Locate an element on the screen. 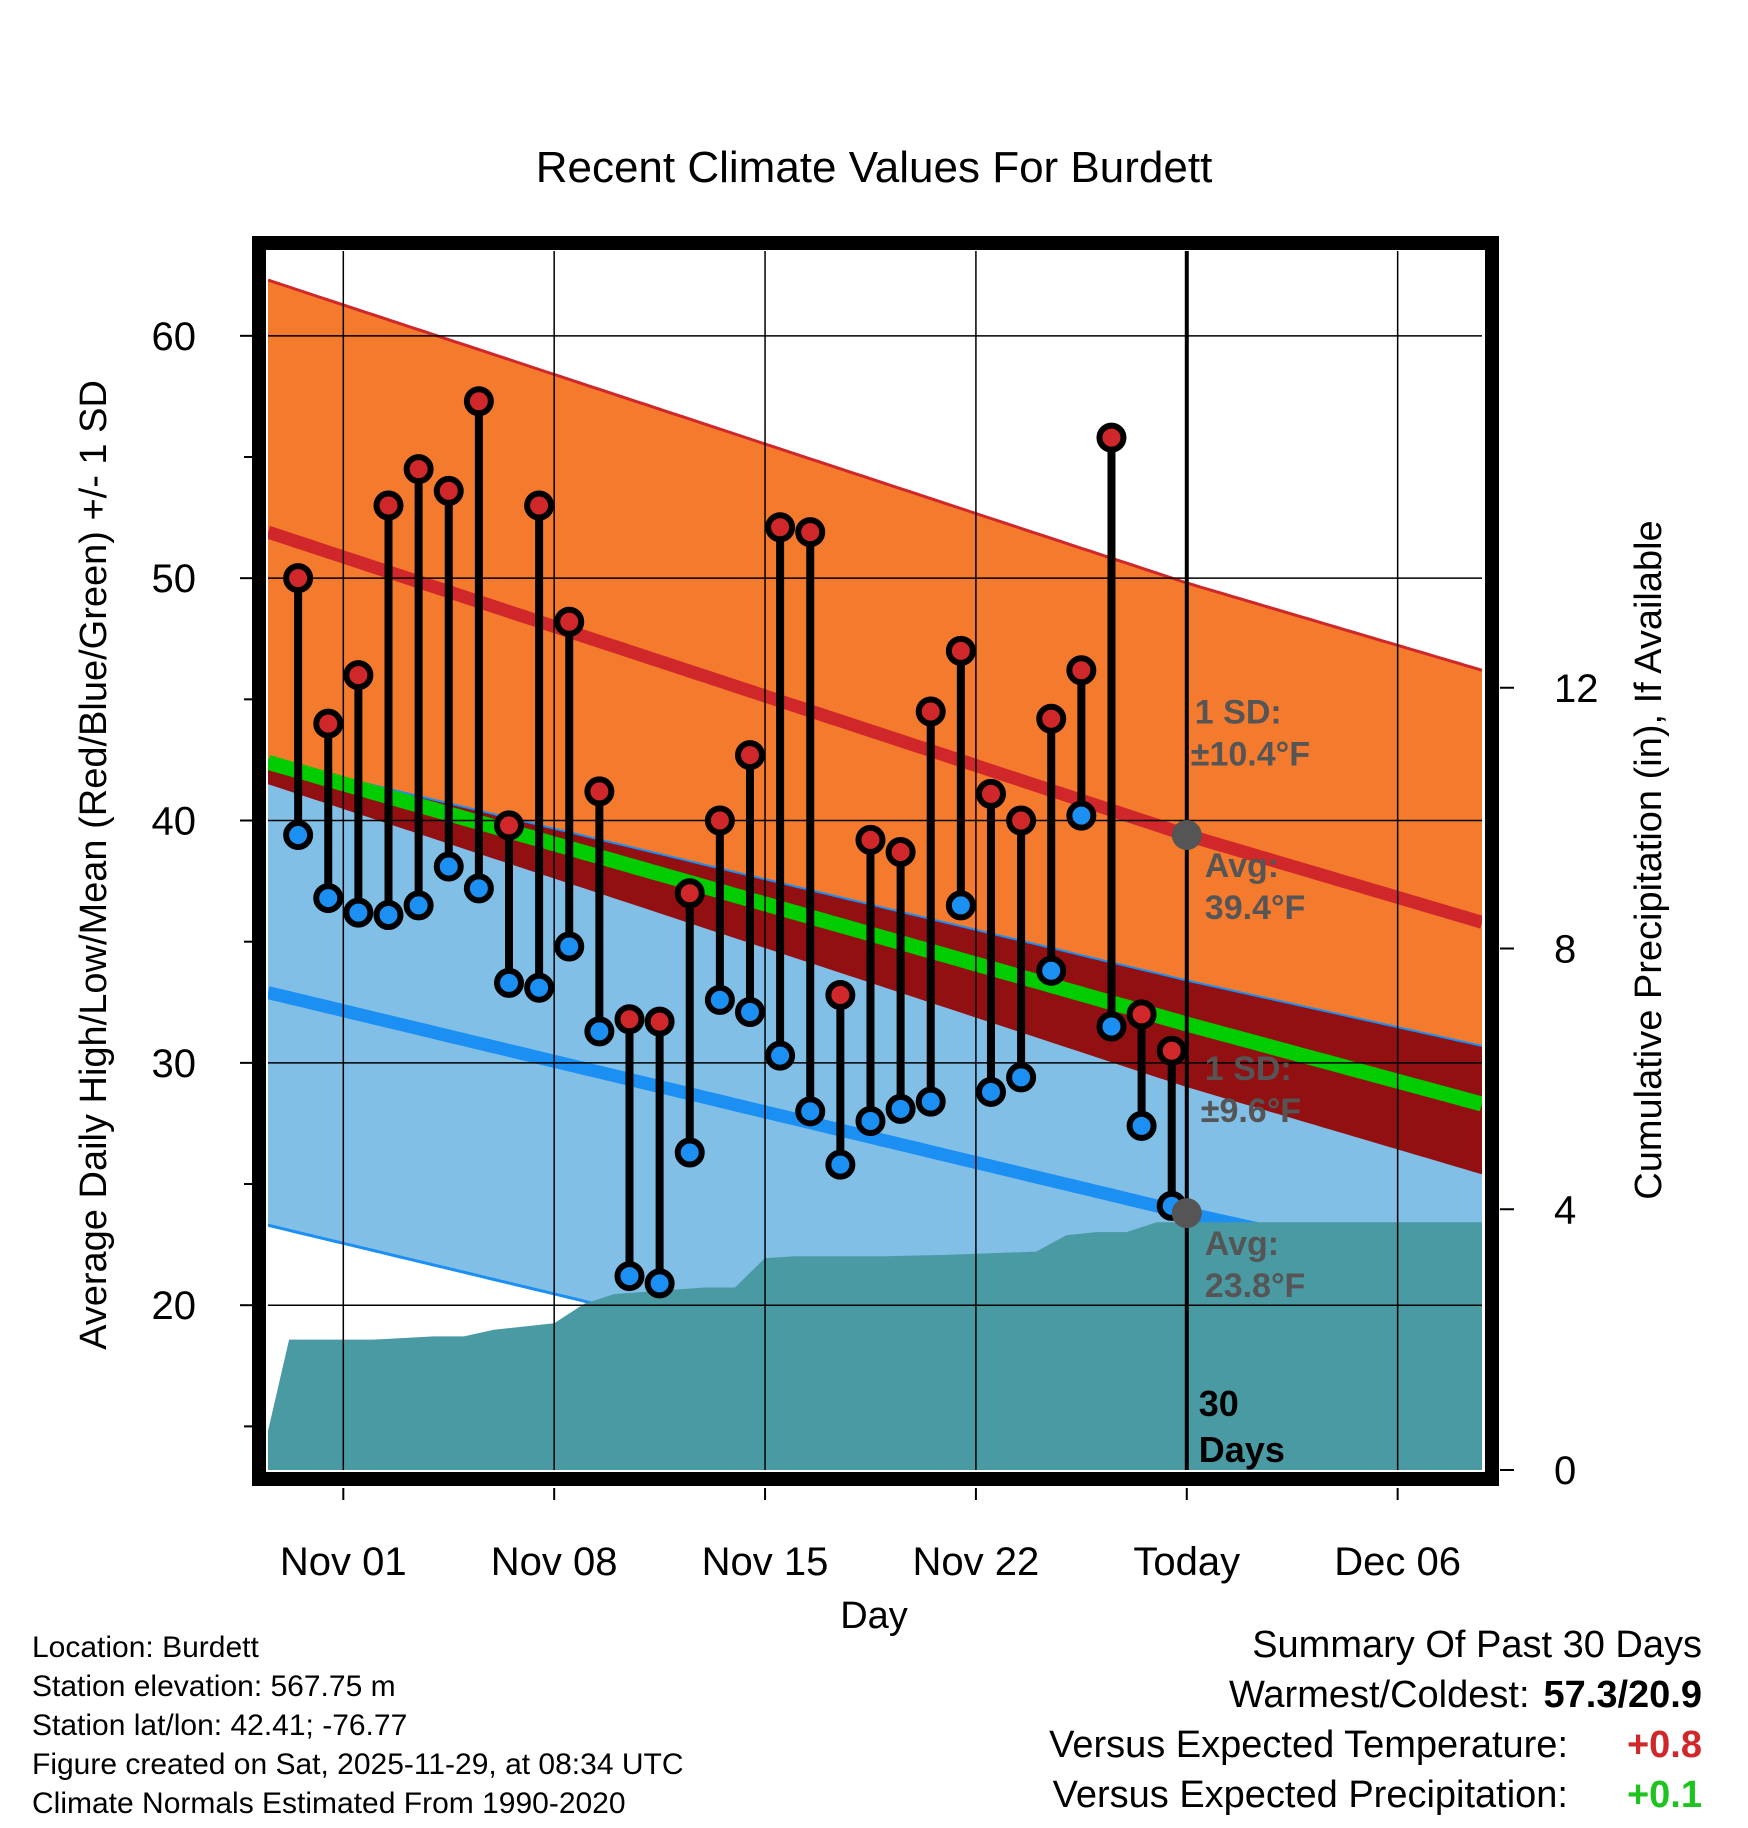 This screenshot has width=1748, height=1828. y2-tick-label: 12 is located at coordinates (1576, 689).